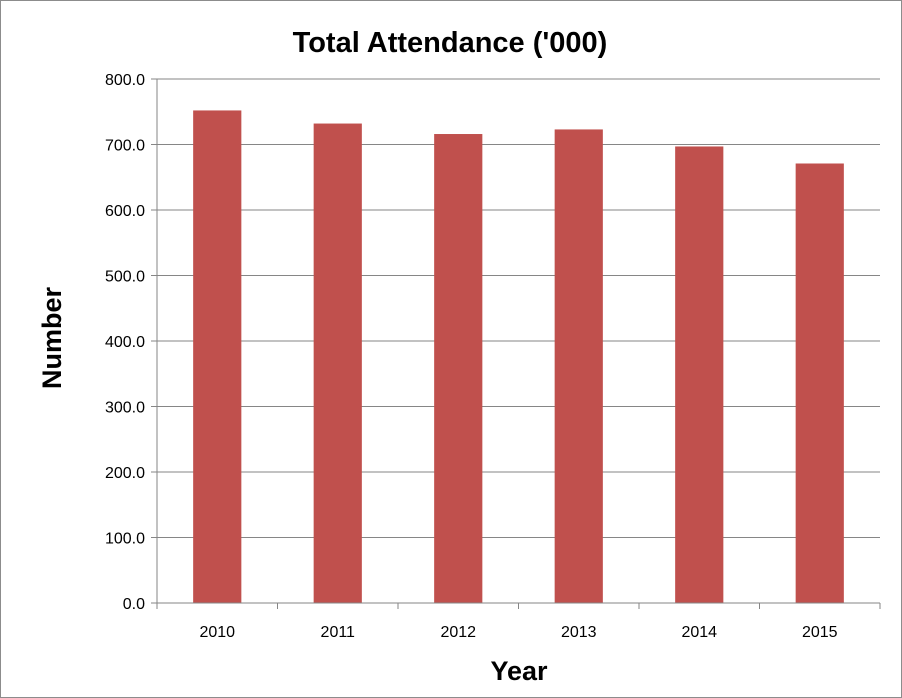 The image size is (902, 698). I want to click on y-tick-label: 800.0, so click(125, 80).